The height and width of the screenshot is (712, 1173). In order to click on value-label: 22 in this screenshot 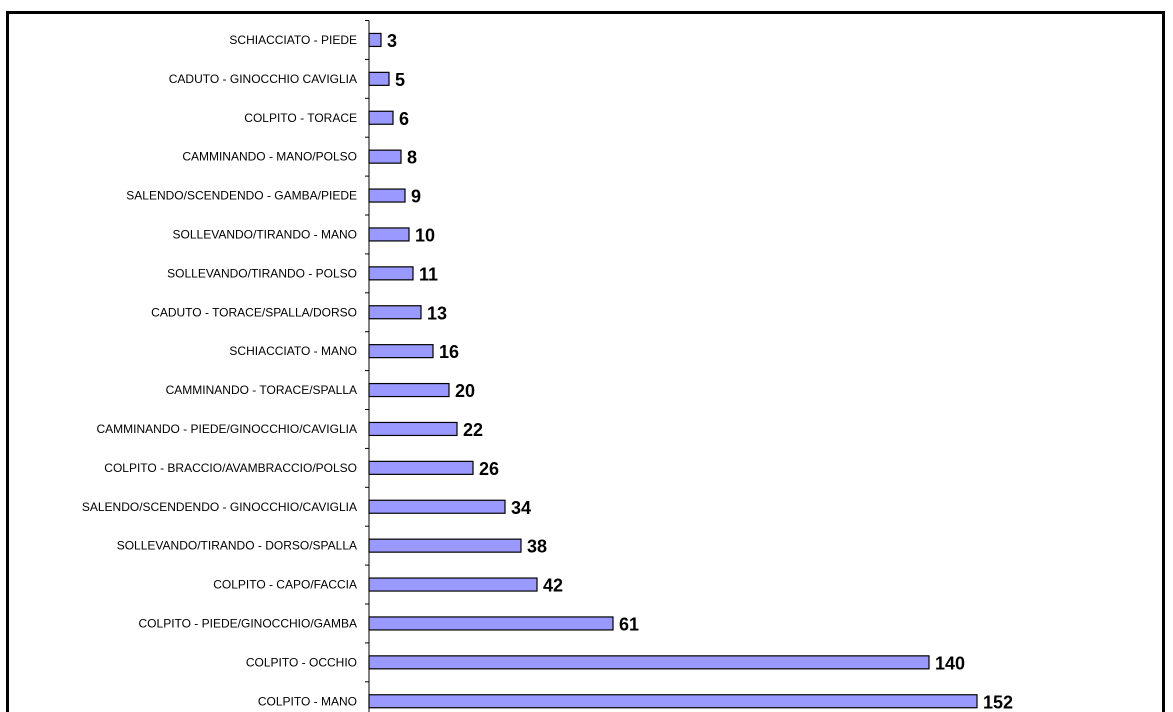, I will do `click(473, 430)`.